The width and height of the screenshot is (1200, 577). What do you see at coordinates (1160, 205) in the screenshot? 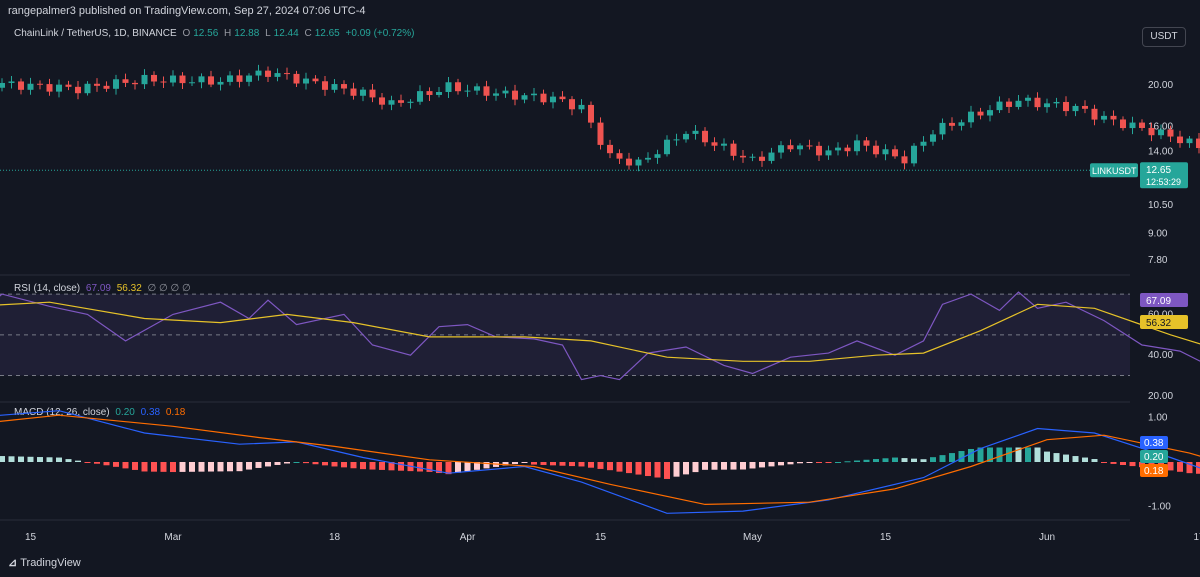
I see `price-axis-tick: 10.50` at bounding box center [1160, 205].